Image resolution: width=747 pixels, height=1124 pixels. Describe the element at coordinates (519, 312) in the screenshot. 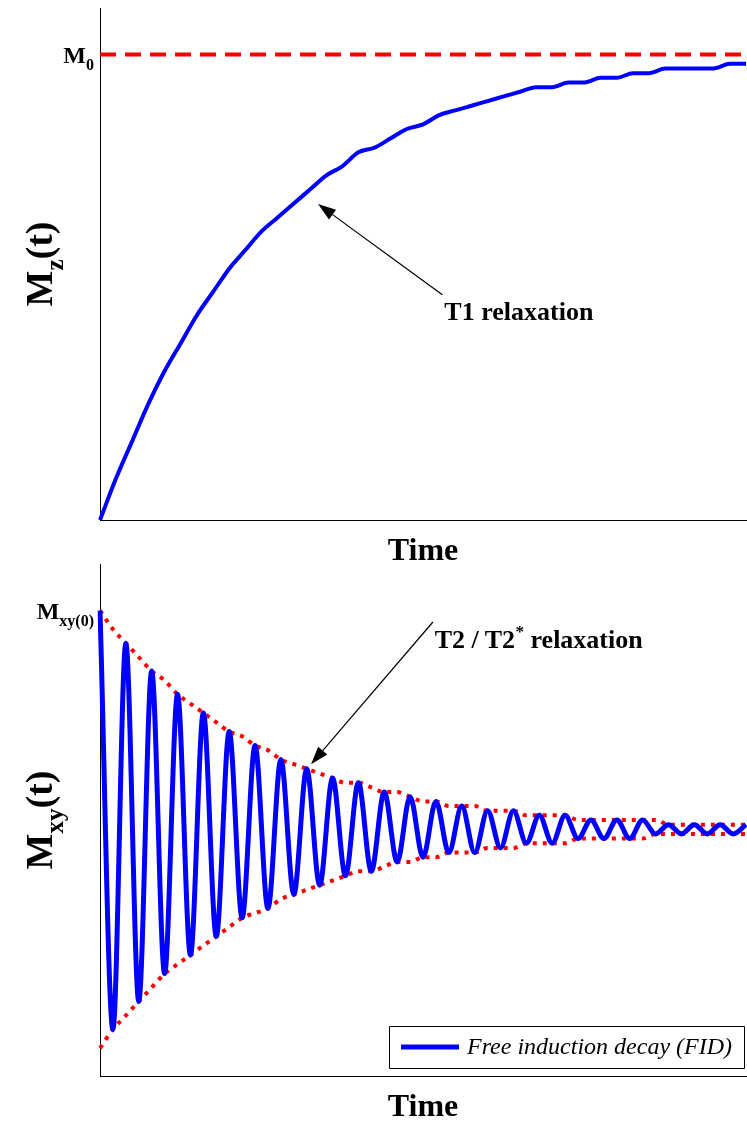

I see `annotation: T1 relaxation` at that location.